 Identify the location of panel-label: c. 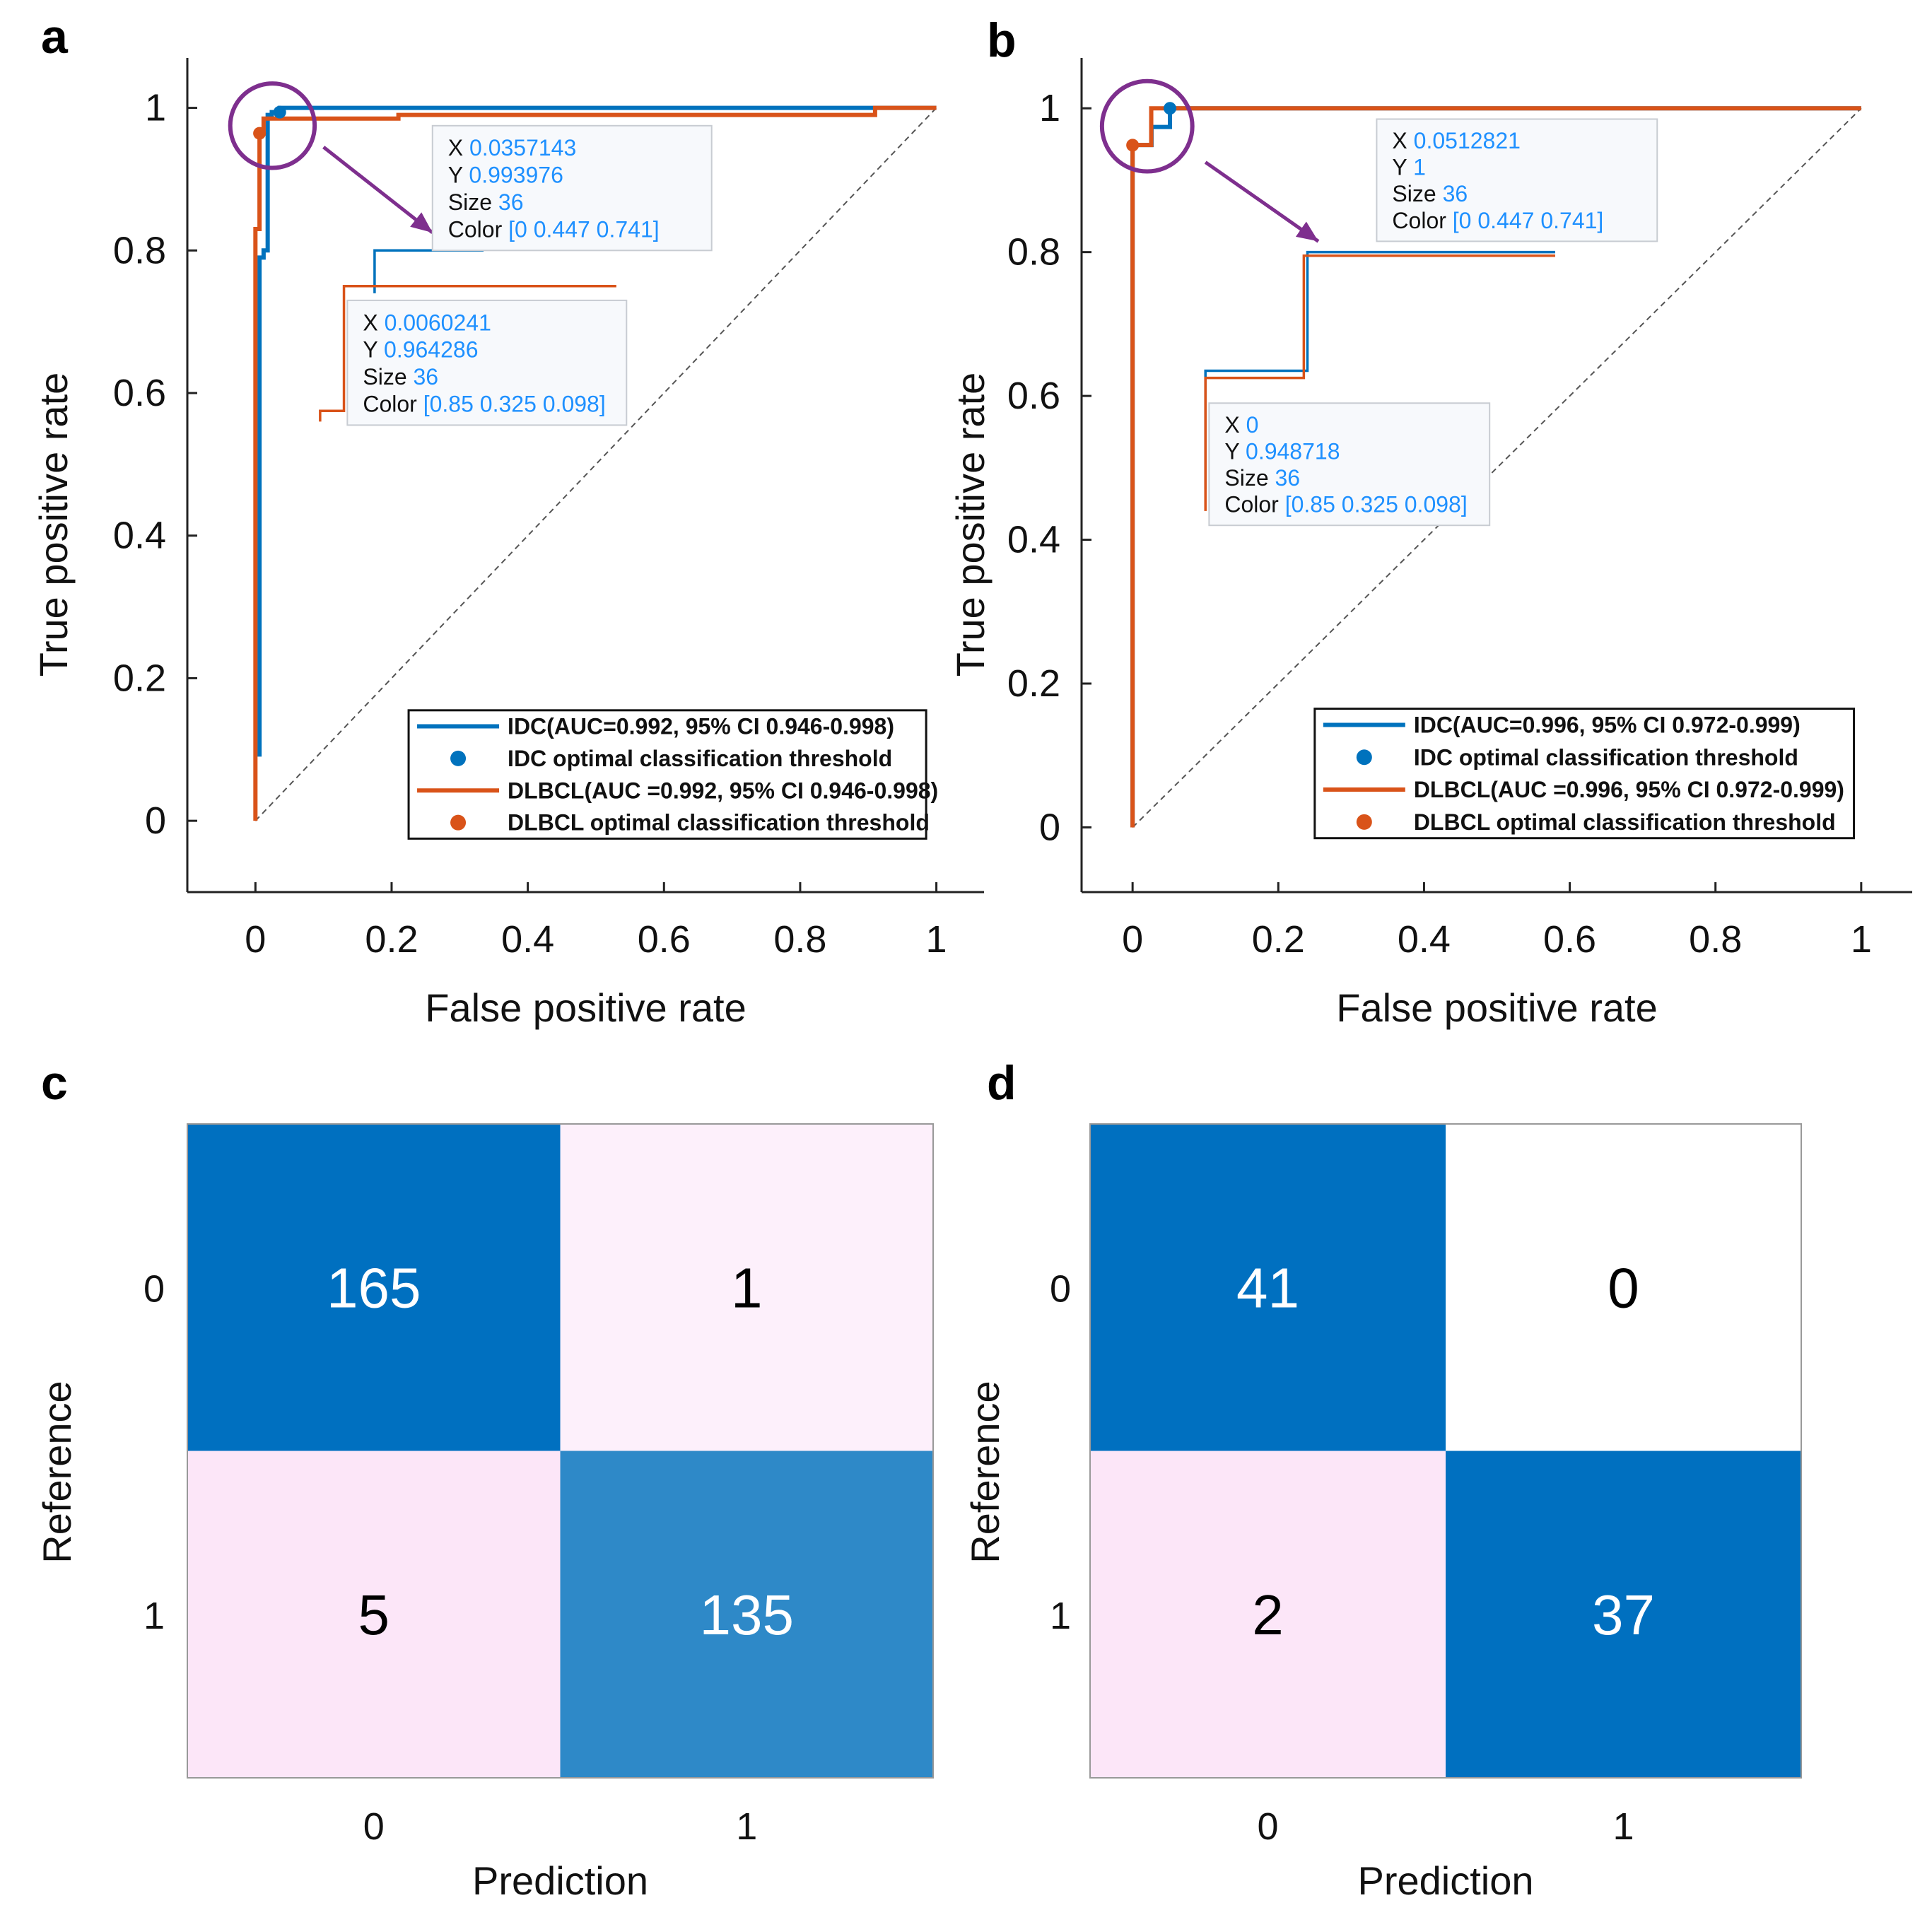
(54, 1083).